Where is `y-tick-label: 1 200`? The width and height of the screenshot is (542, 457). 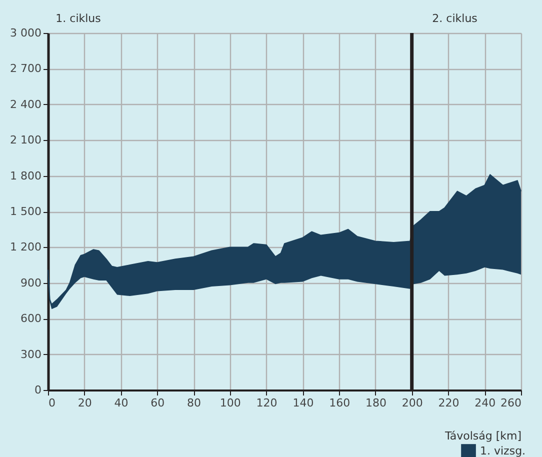
y-tick-label: 1 200 is located at coordinates (26, 247).